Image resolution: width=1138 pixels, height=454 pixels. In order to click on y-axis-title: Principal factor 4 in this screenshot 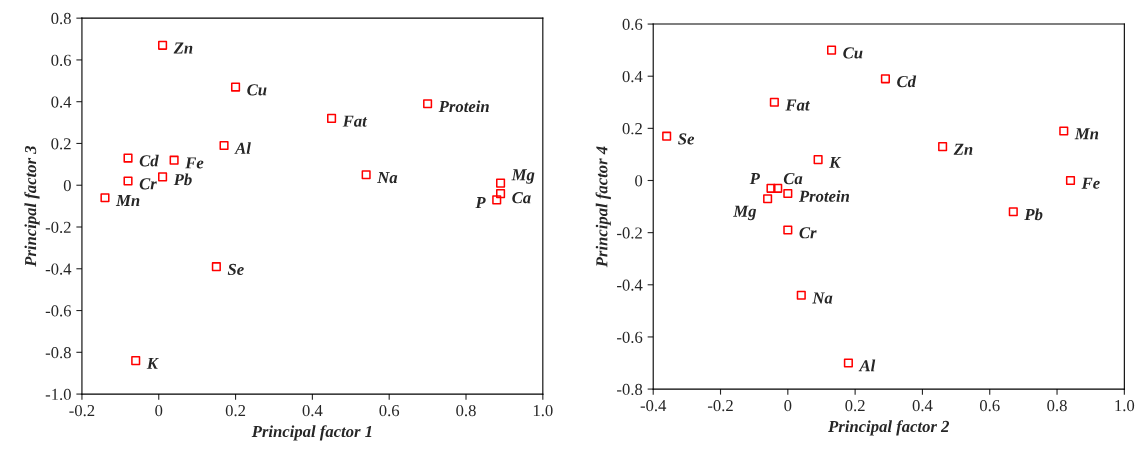, I will do `click(603, 207)`.